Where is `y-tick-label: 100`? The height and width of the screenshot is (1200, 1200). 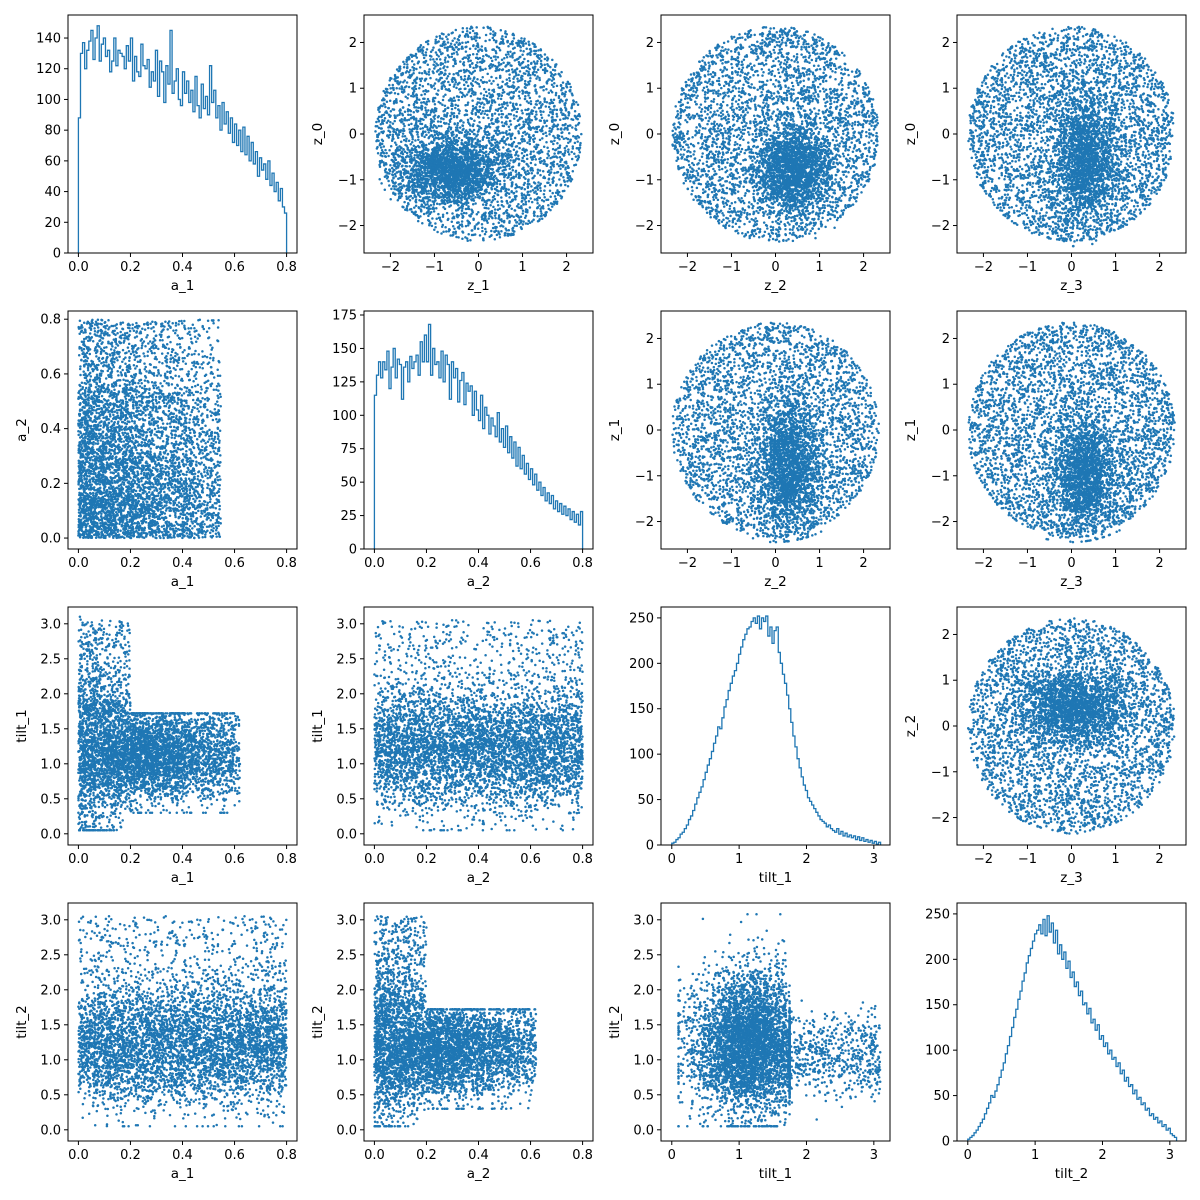 y-tick-label: 100 is located at coordinates (48, 100).